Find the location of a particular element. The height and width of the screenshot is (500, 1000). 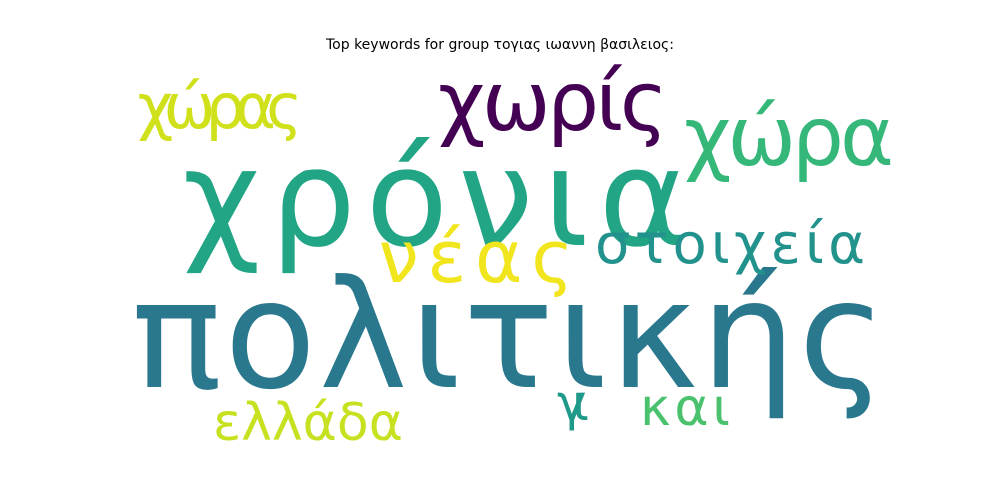

word-3: χωρίς is located at coordinates (553, 102).